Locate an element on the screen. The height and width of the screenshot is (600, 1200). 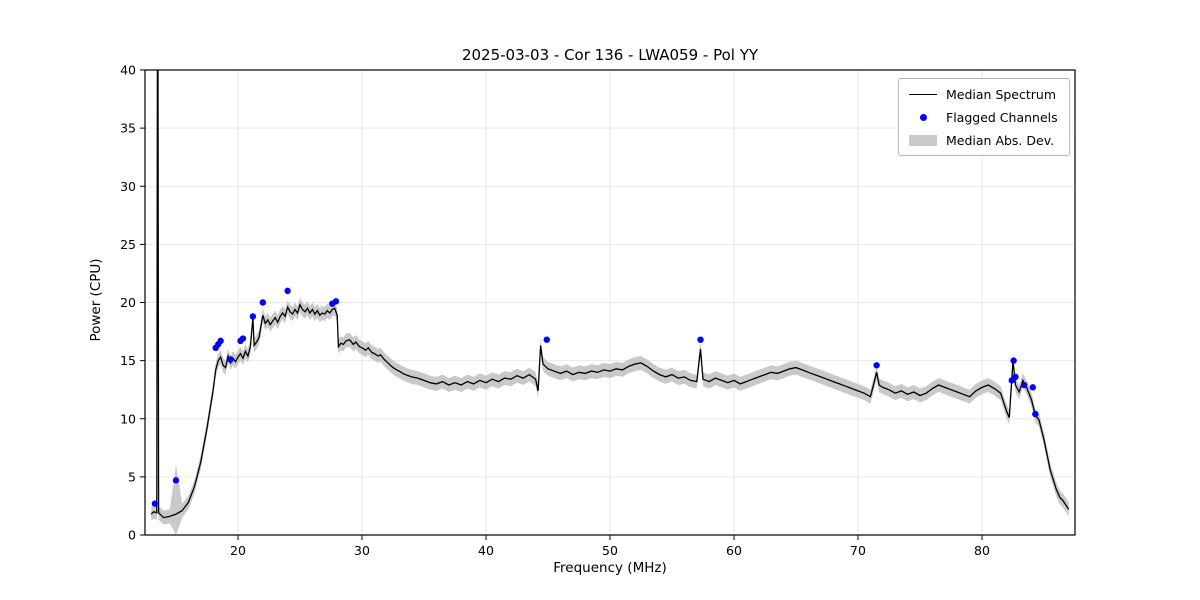
x-tick-label: 50 is located at coordinates (610, 550).